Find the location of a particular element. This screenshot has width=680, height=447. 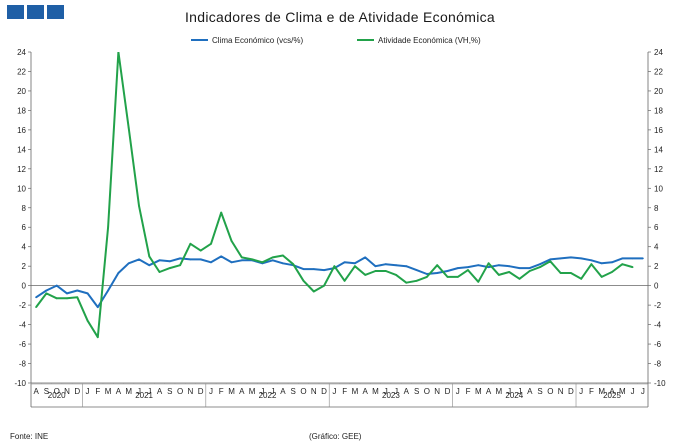

y-tick-label-right: 6 is located at coordinates (656, 227).